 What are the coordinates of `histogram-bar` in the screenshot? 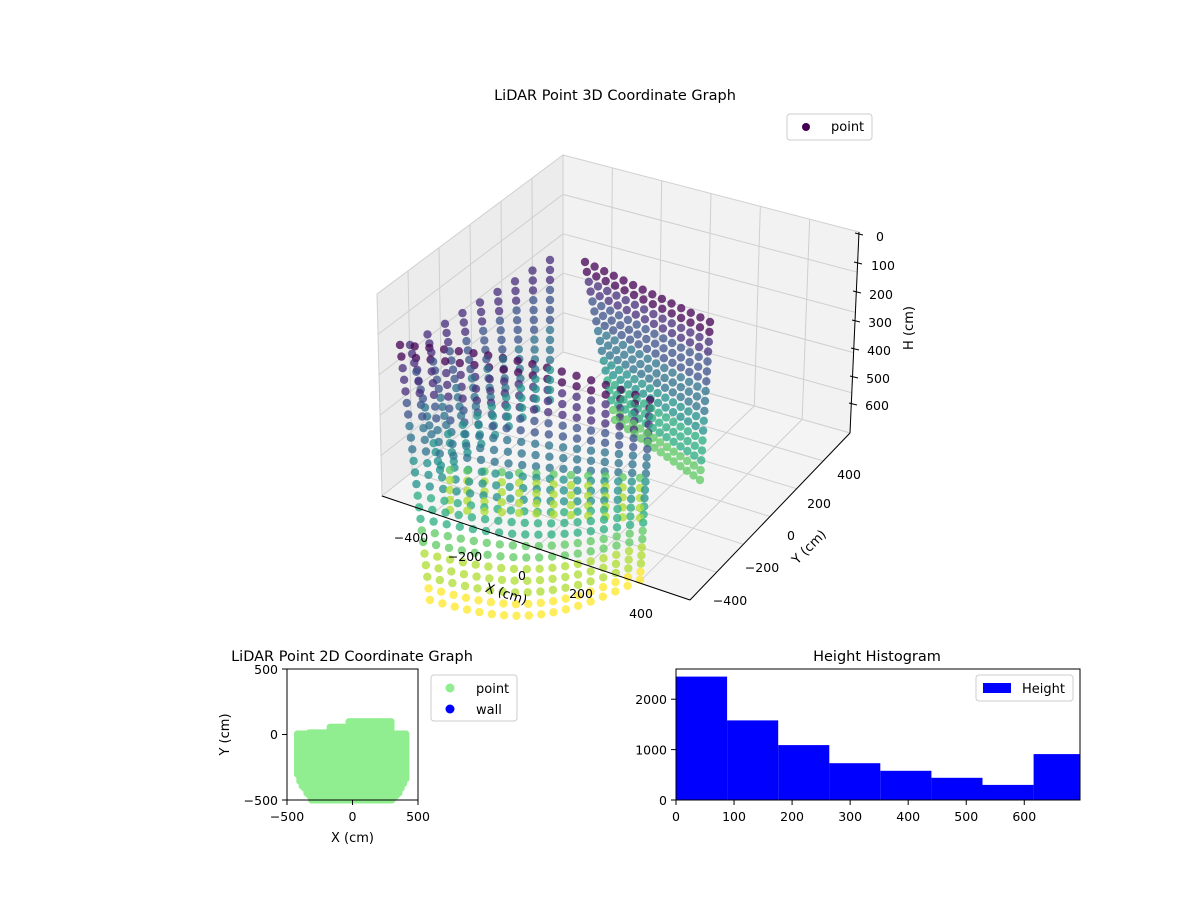 It's located at (855, 781).